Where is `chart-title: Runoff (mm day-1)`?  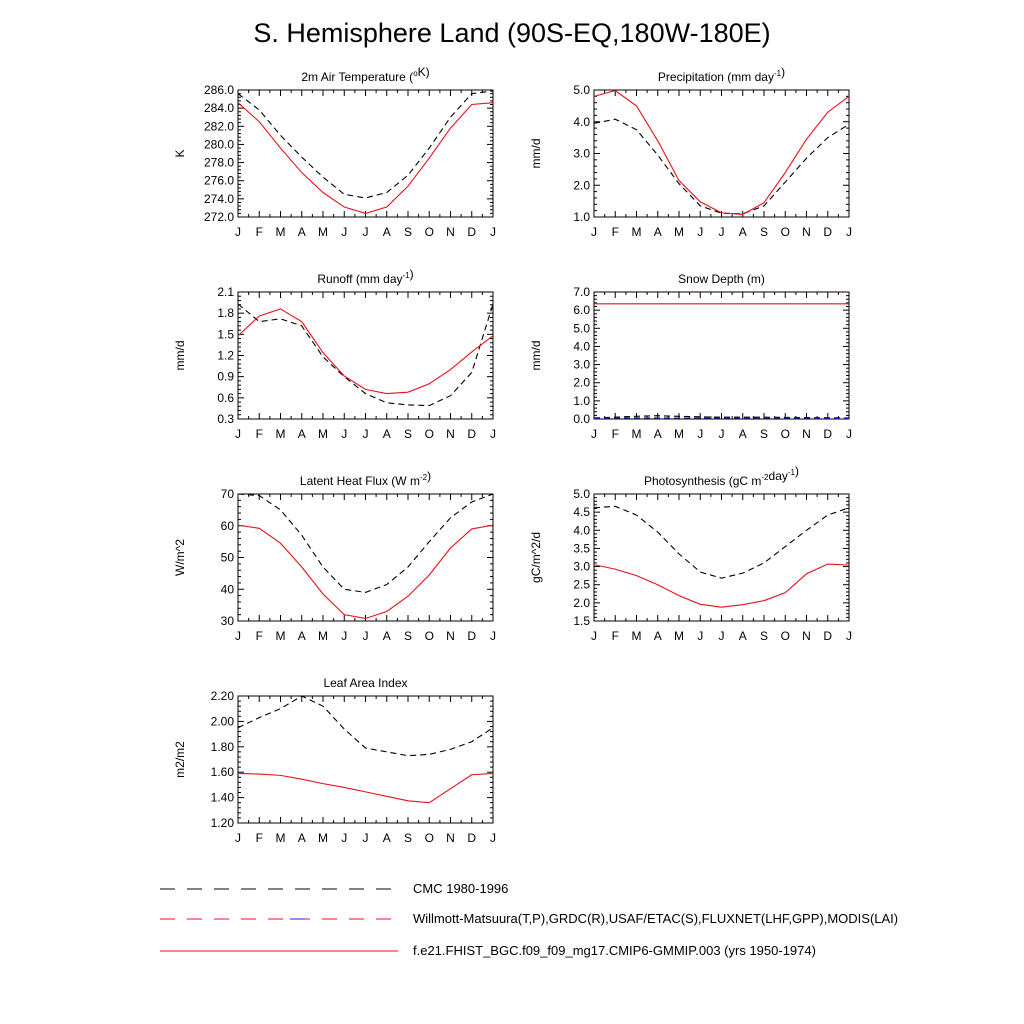
chart-title: Runoff (mm day-1) is located at coordinates (365, 276).